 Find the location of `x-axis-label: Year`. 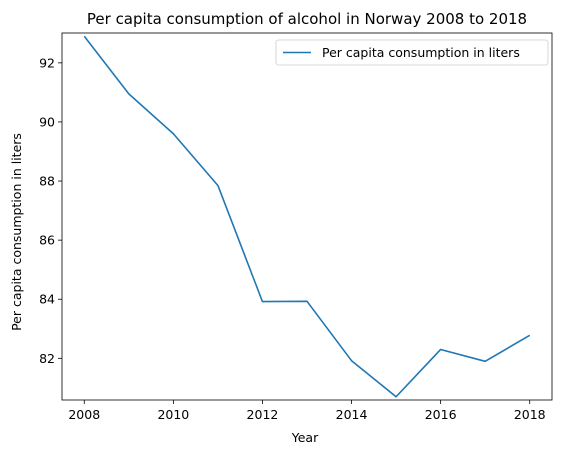

x-axis-label: Year is located at coordinates (305, 437).